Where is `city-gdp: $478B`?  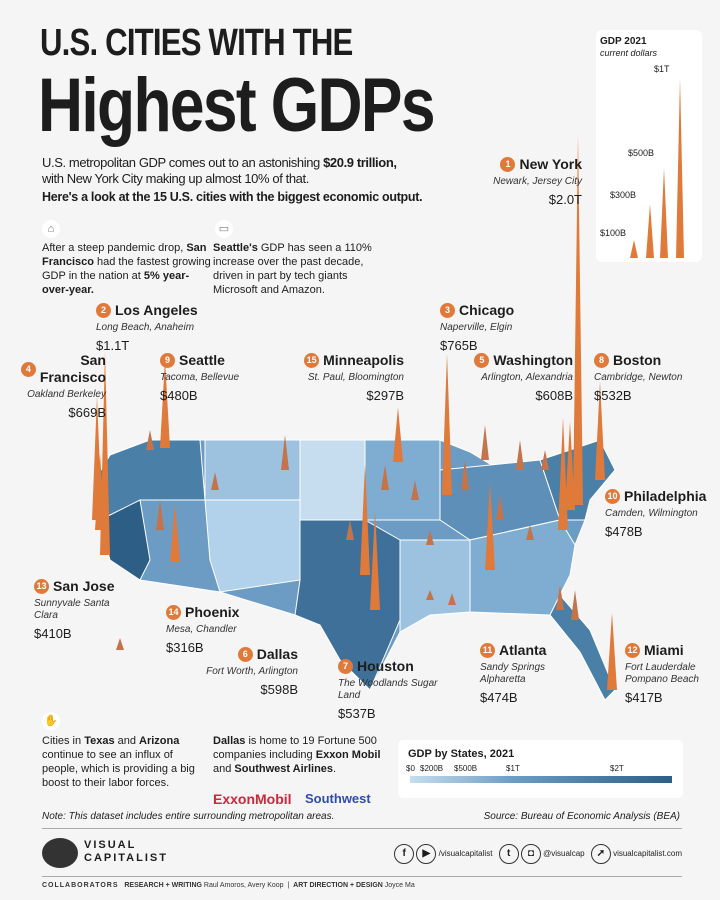 city-gdp: $478B is located at coordinates (624, 531).